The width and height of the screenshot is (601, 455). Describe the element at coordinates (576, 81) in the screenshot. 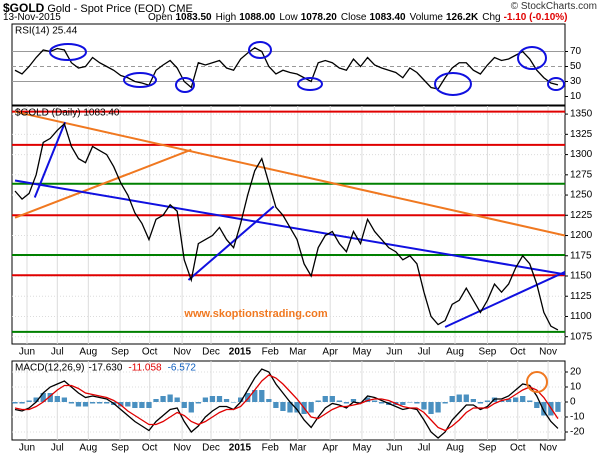

I see `y-tick-label: 30` at that location.